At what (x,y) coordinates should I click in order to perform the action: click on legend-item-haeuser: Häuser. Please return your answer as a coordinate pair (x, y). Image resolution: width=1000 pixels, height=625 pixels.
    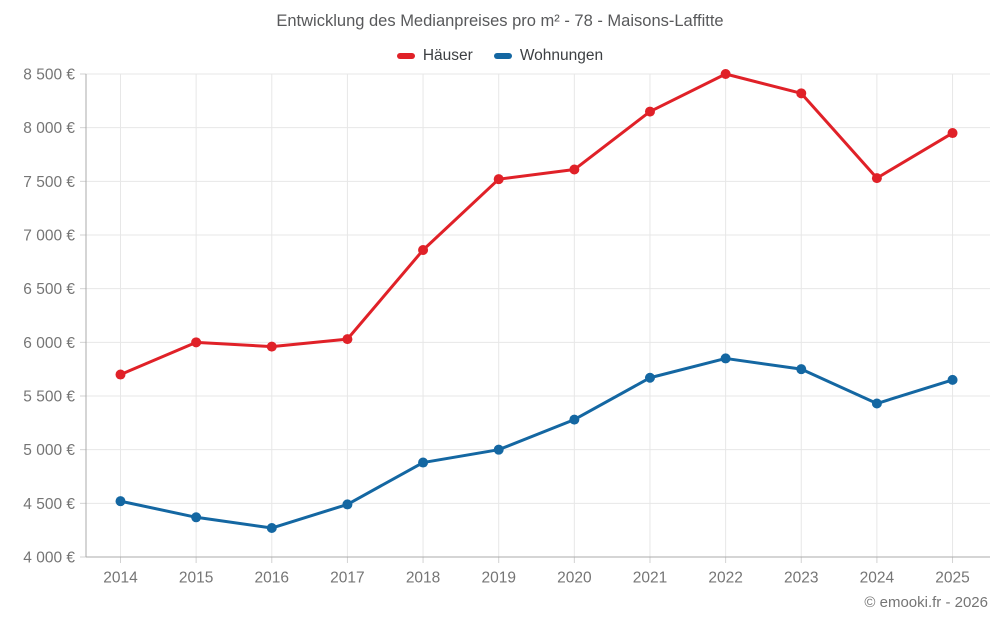
    Looking at the image, I should click on (434, 56).